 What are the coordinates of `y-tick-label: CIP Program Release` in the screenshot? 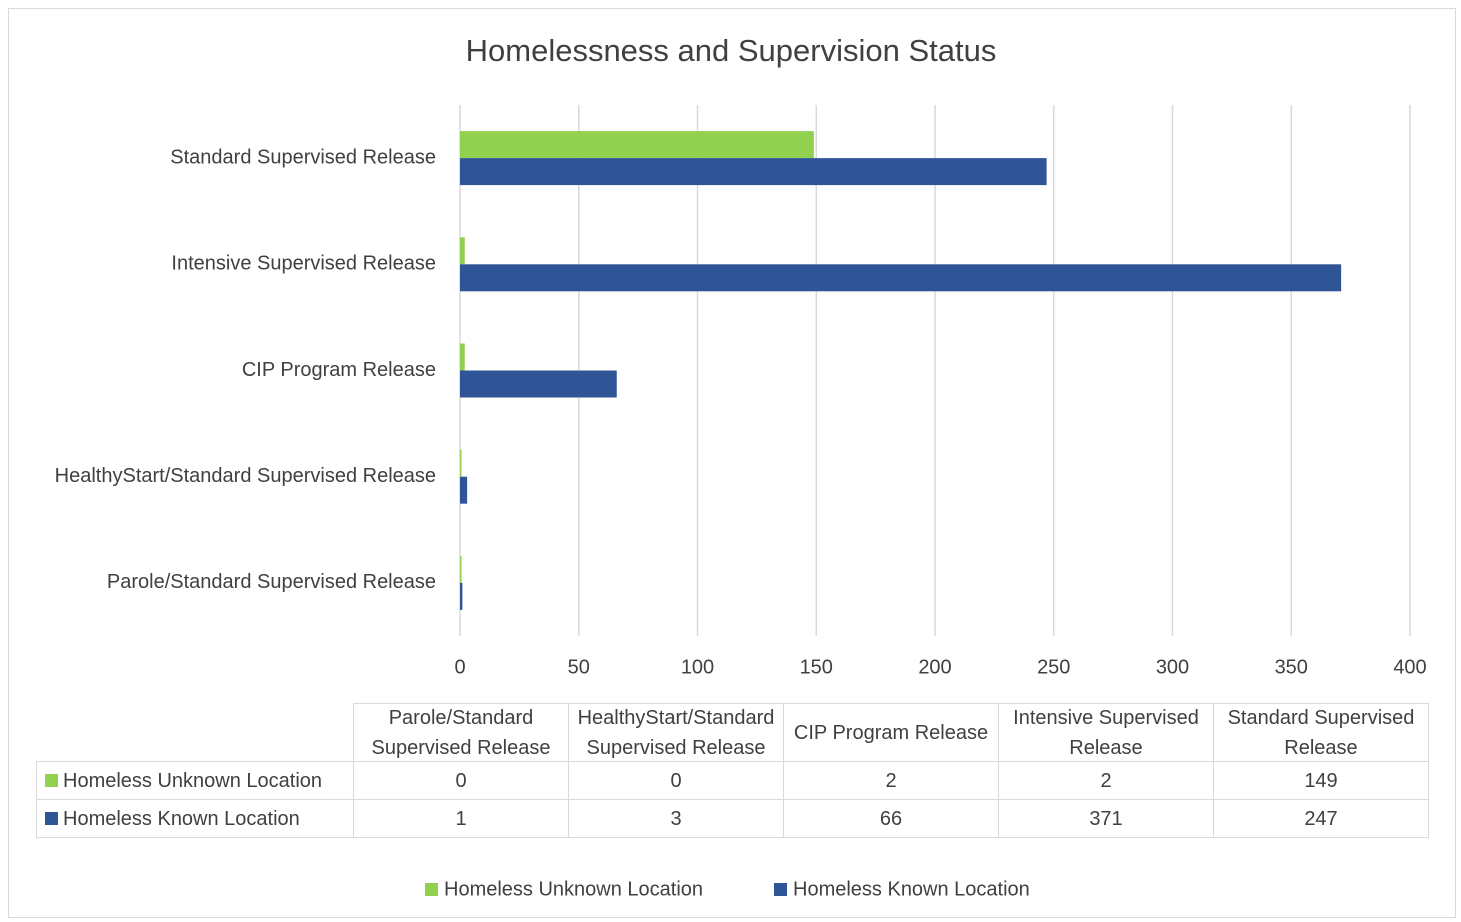 It's located at (339, 370).